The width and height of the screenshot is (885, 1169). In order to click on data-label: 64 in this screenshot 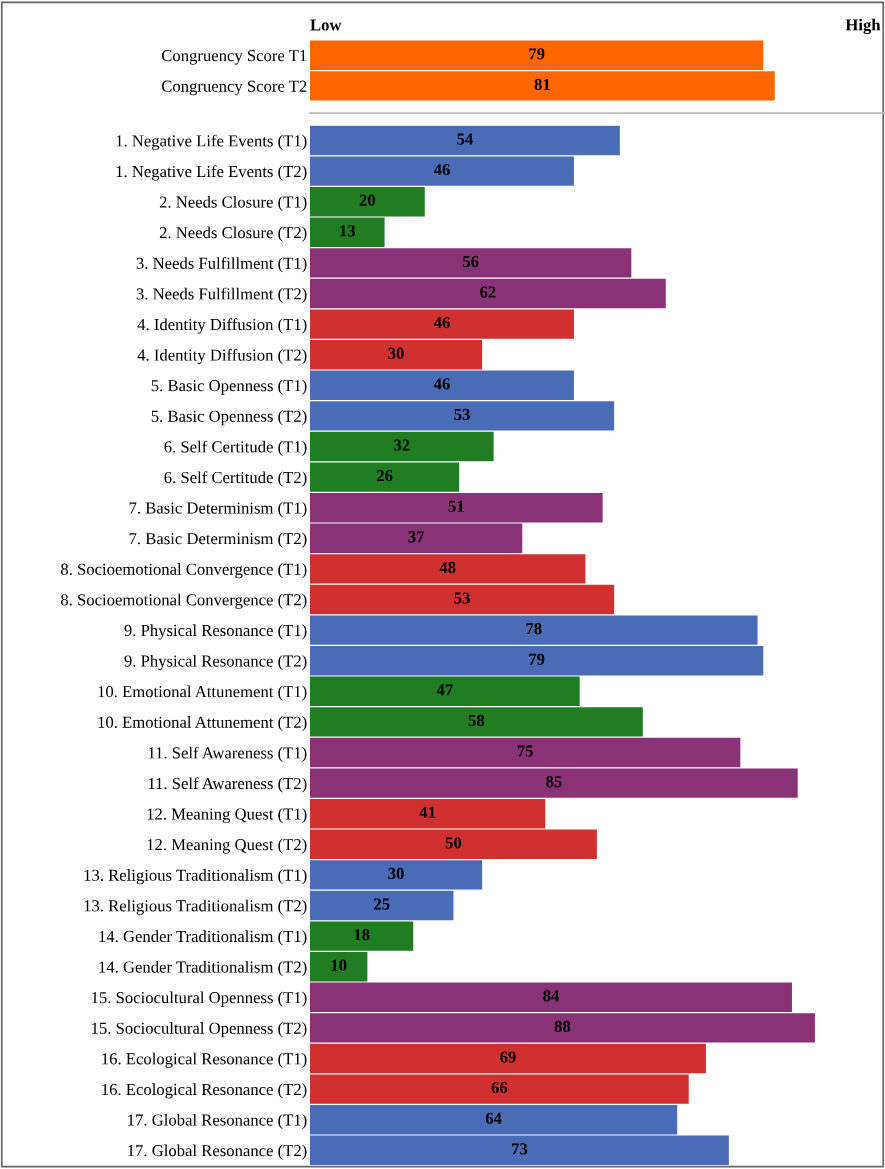, I will do `click(493, 1118)`.